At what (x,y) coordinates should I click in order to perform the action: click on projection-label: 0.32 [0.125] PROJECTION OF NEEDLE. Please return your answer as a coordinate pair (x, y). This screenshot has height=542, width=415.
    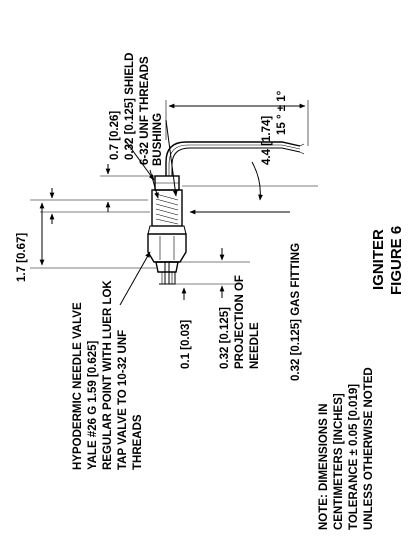
    Looking at the image, I should click on (240, 322).